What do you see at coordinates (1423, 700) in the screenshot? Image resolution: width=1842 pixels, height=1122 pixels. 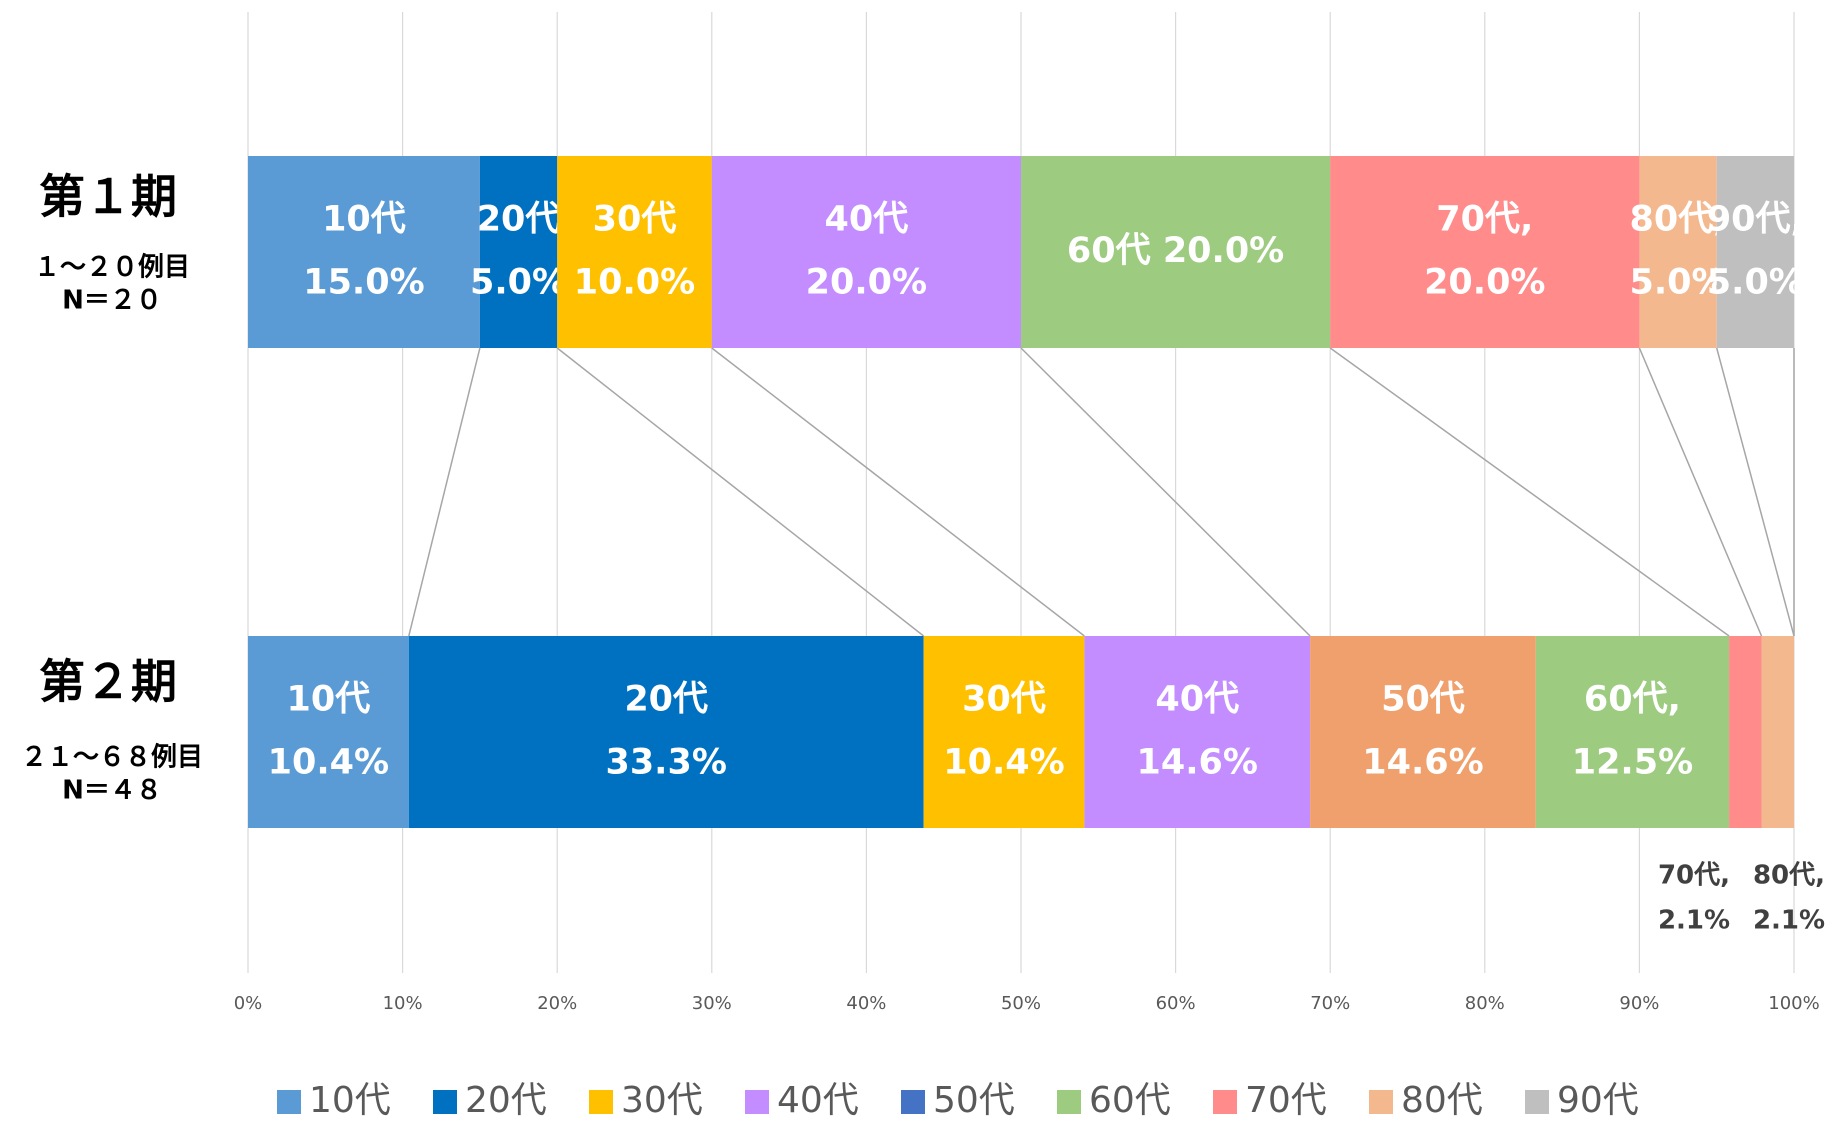 I see `data-label: 50代` at bounding box center [1423, 700].